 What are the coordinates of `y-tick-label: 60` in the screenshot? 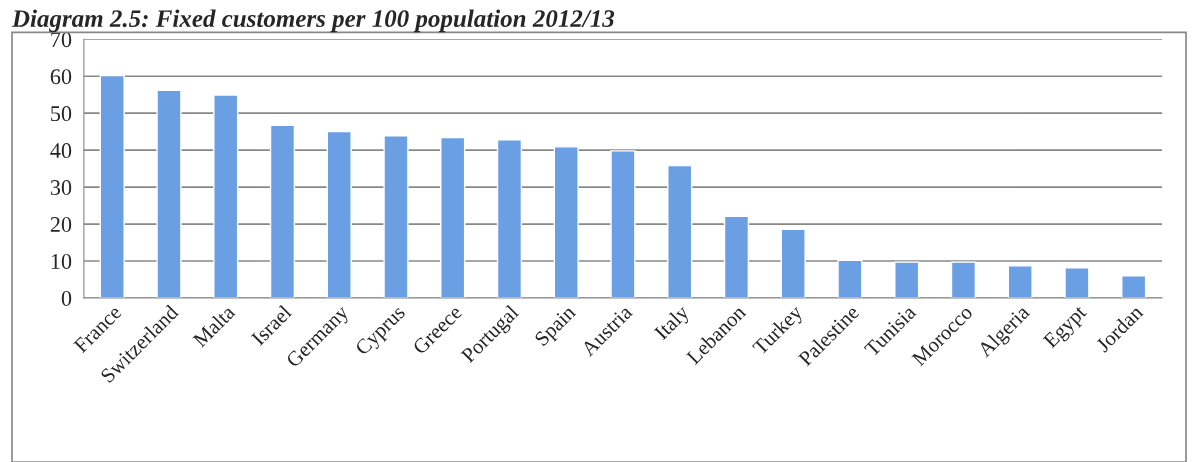 It's located at (61, 77).